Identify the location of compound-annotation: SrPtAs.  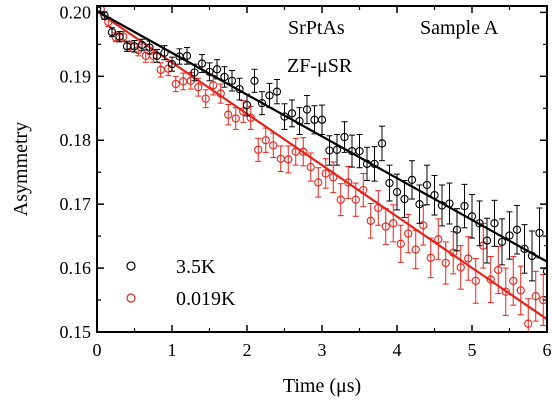
(316, 28).